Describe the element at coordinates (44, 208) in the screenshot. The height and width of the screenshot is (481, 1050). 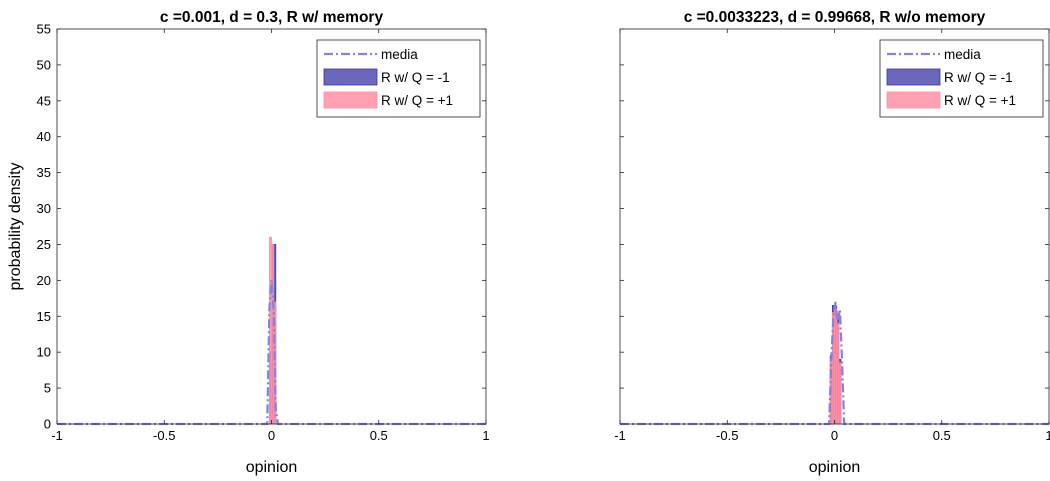
I see `y-tick-label: 30` at that location.